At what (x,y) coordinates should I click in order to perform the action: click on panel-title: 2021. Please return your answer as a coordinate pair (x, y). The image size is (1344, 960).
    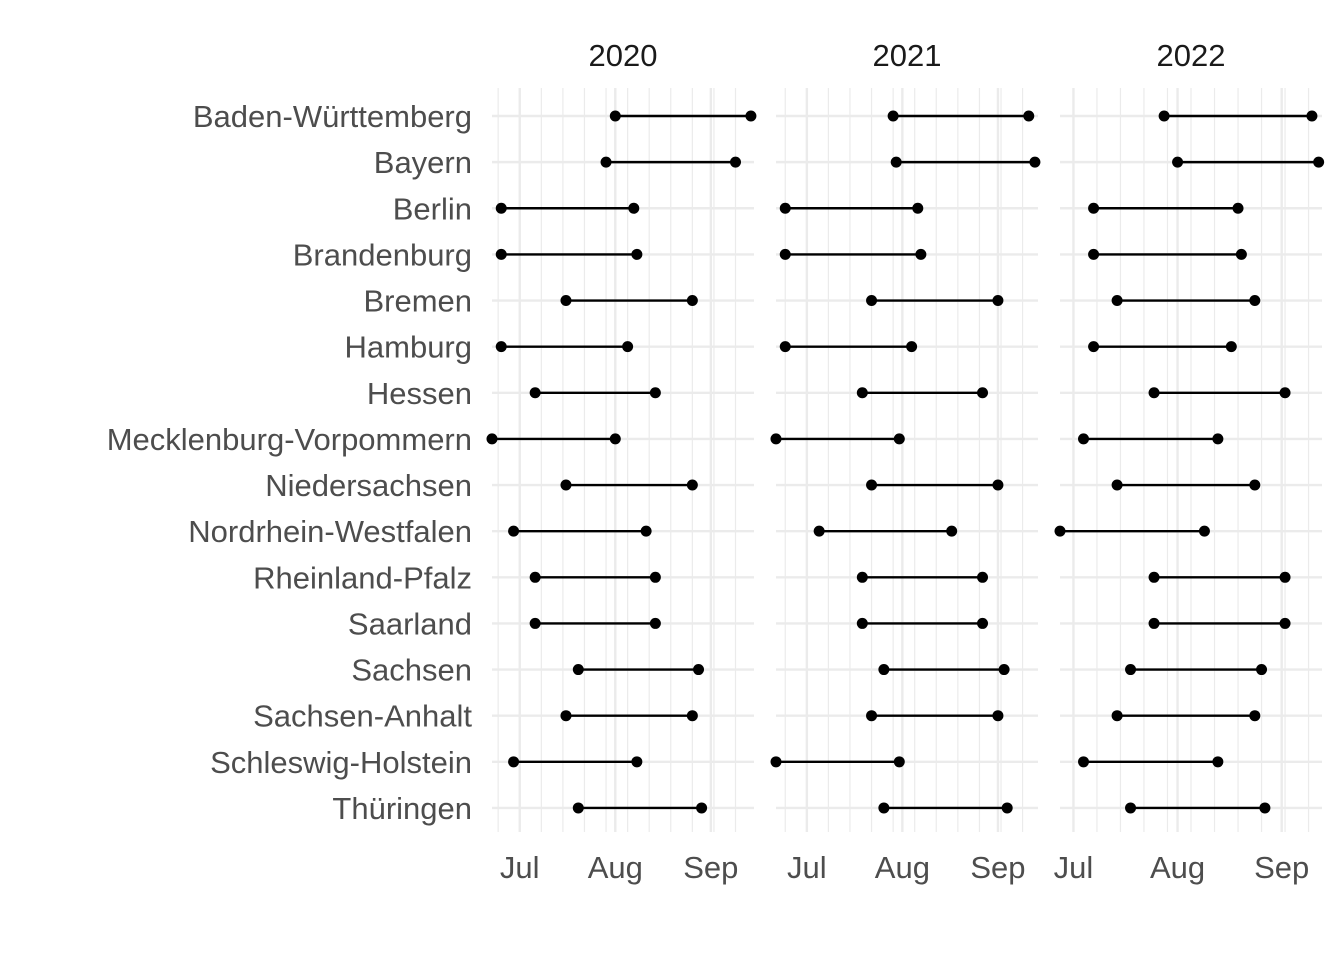
    Looking at the image, I should click on (907, 55).